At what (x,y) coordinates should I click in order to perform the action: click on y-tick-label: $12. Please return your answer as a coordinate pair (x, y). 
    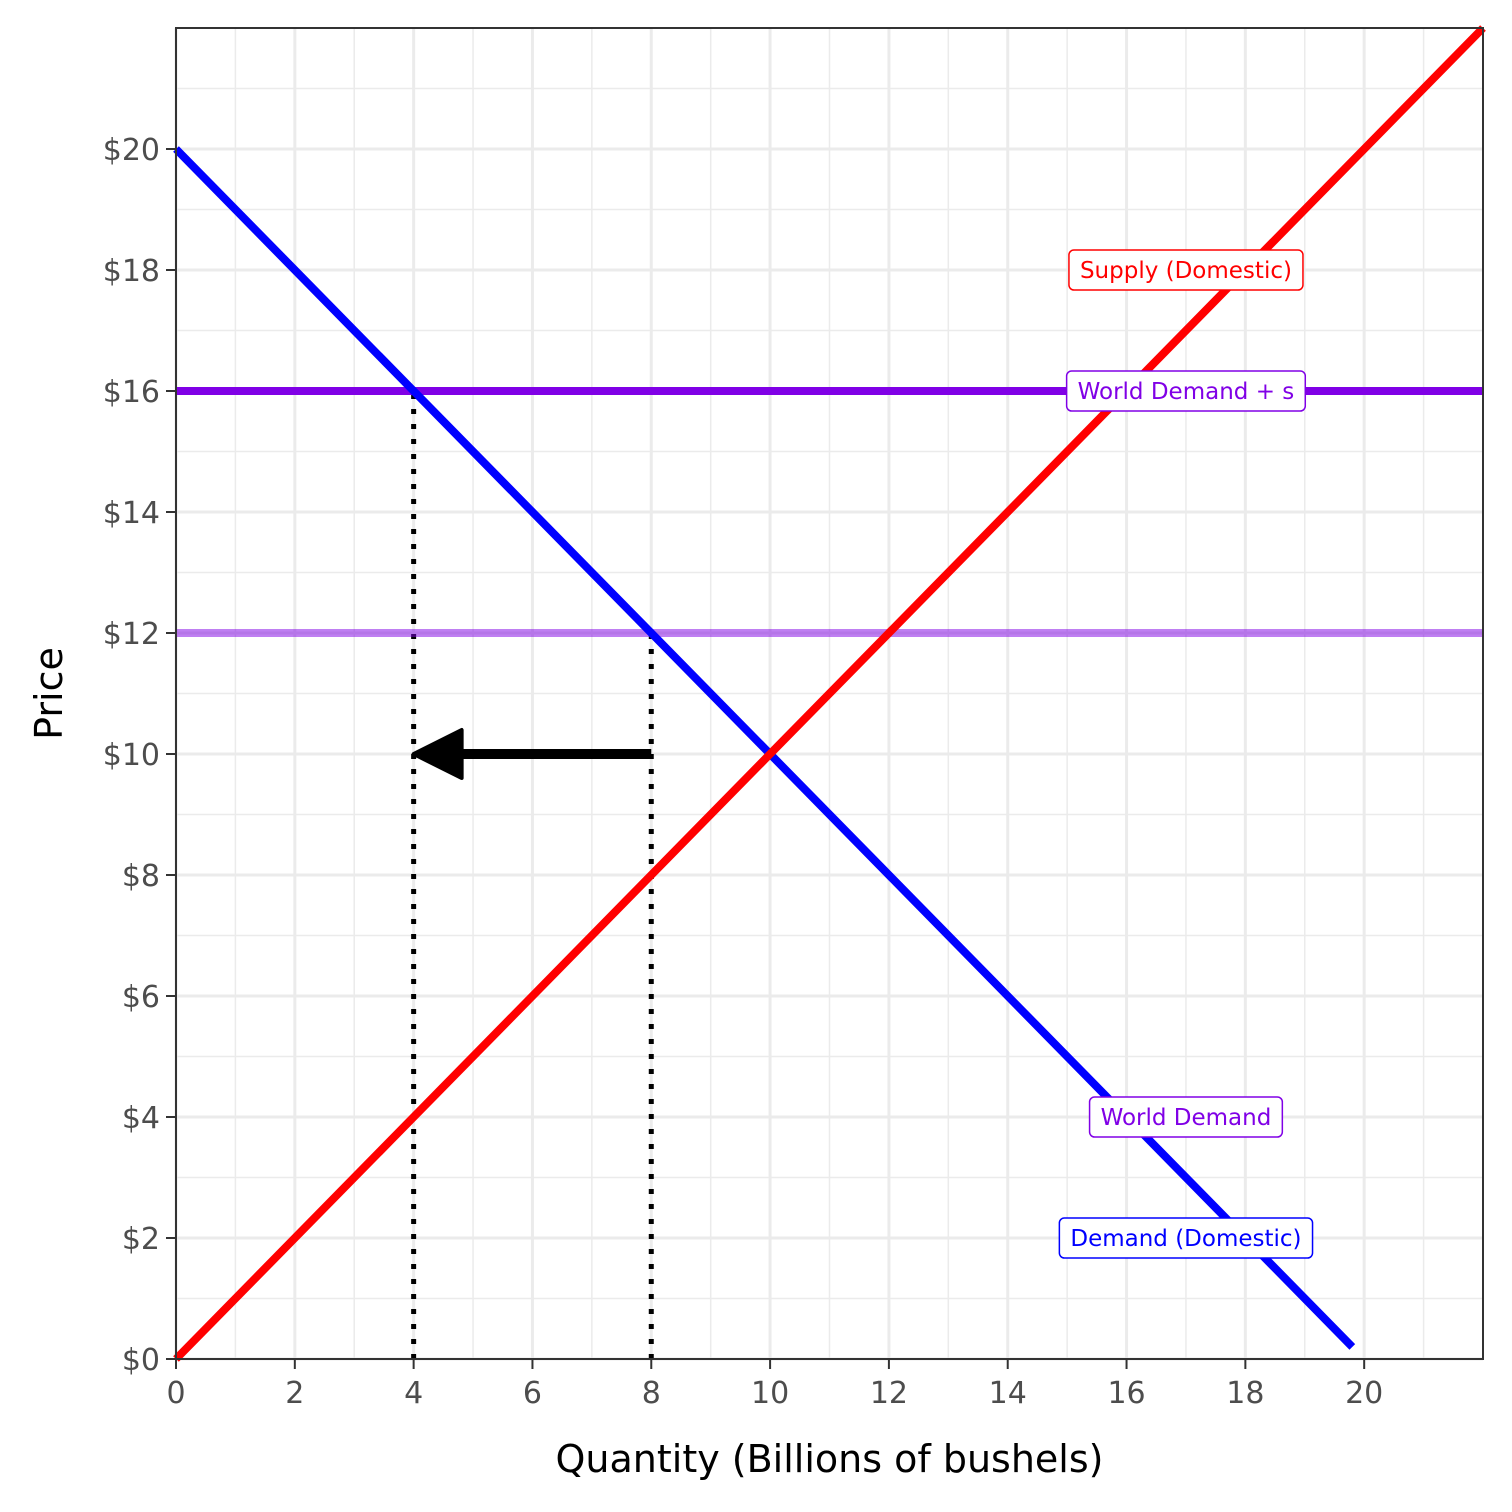
    Looking at the image, I should click on (131, 634).